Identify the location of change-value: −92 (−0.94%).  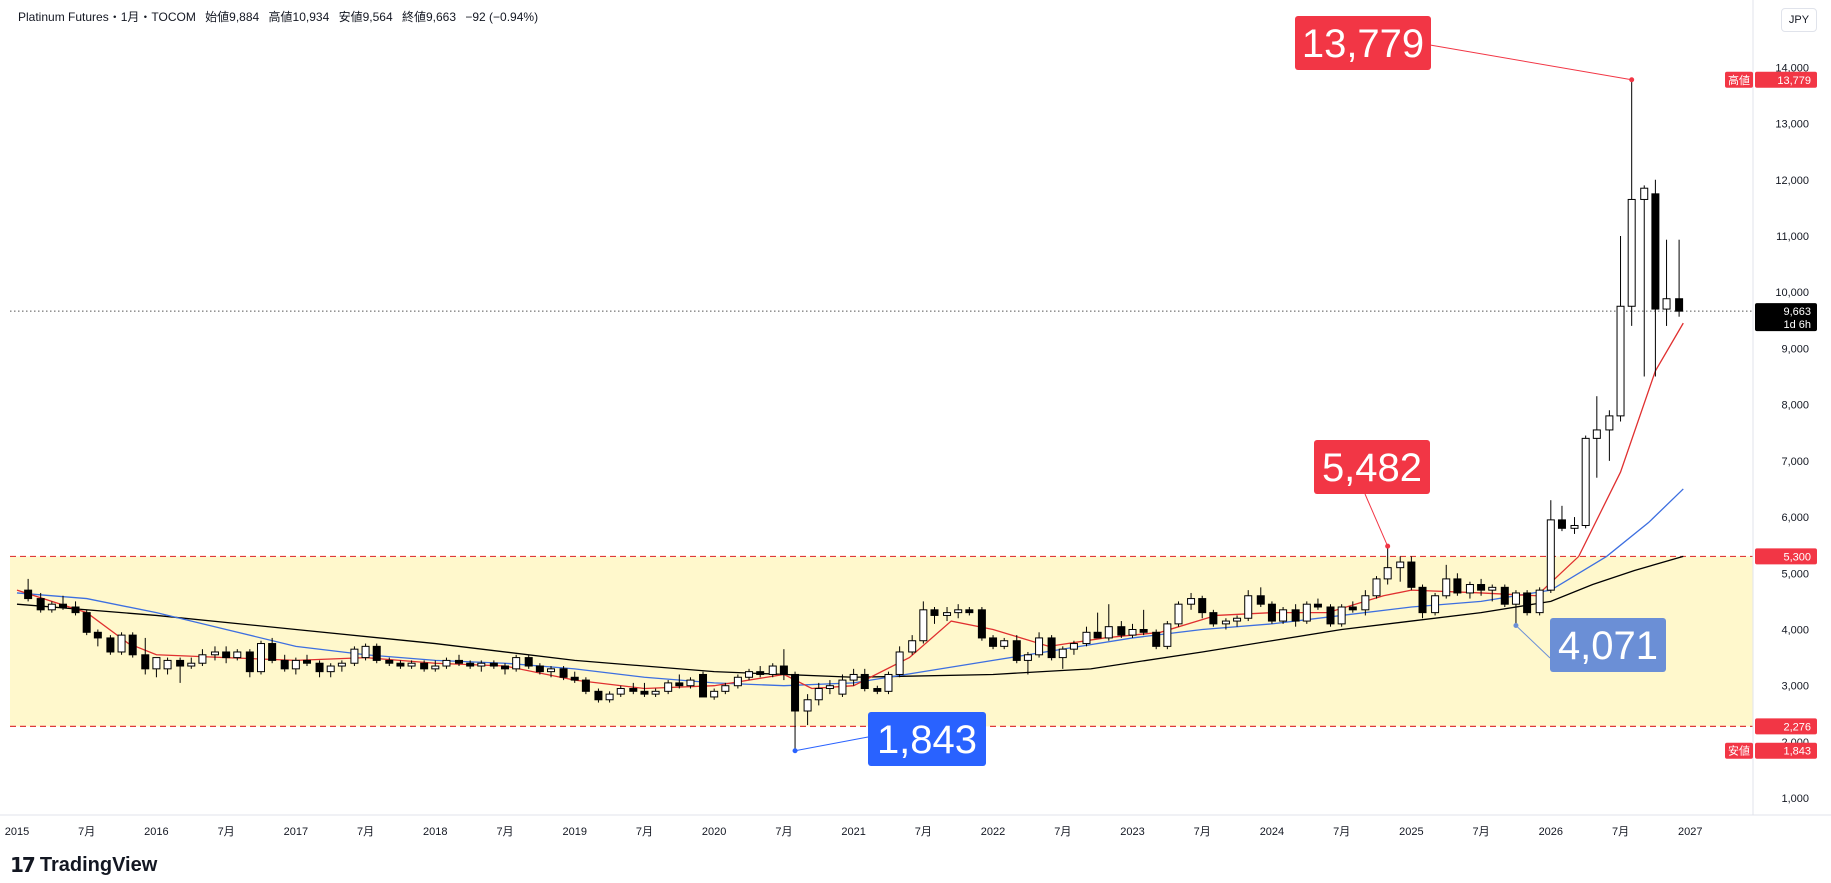
(502, 17).